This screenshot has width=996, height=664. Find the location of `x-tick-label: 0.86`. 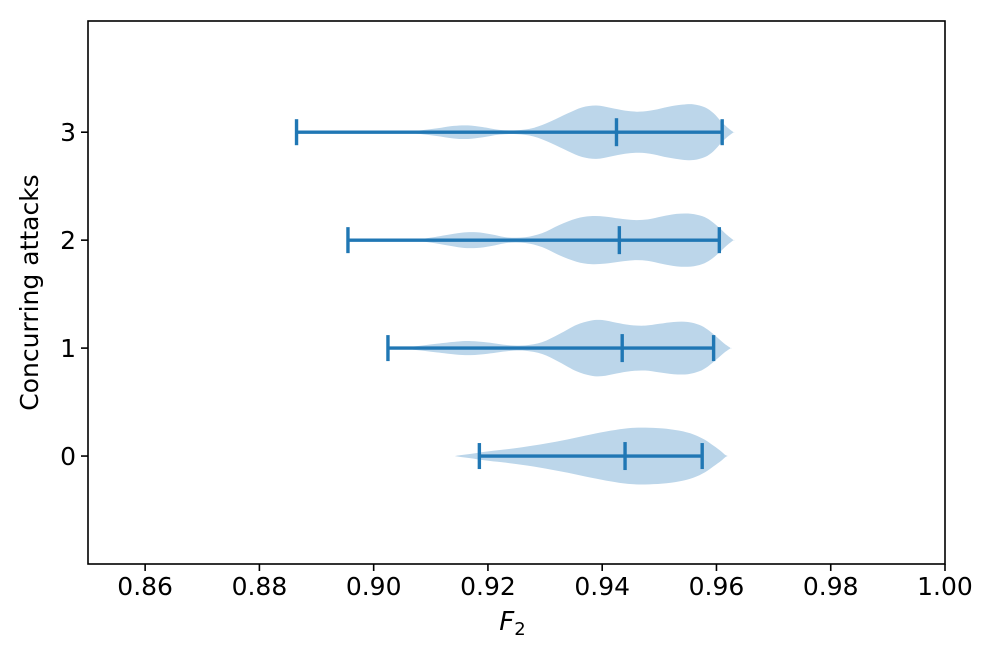

x-tick-label: 0.86 is located at coordinates (145, 586).